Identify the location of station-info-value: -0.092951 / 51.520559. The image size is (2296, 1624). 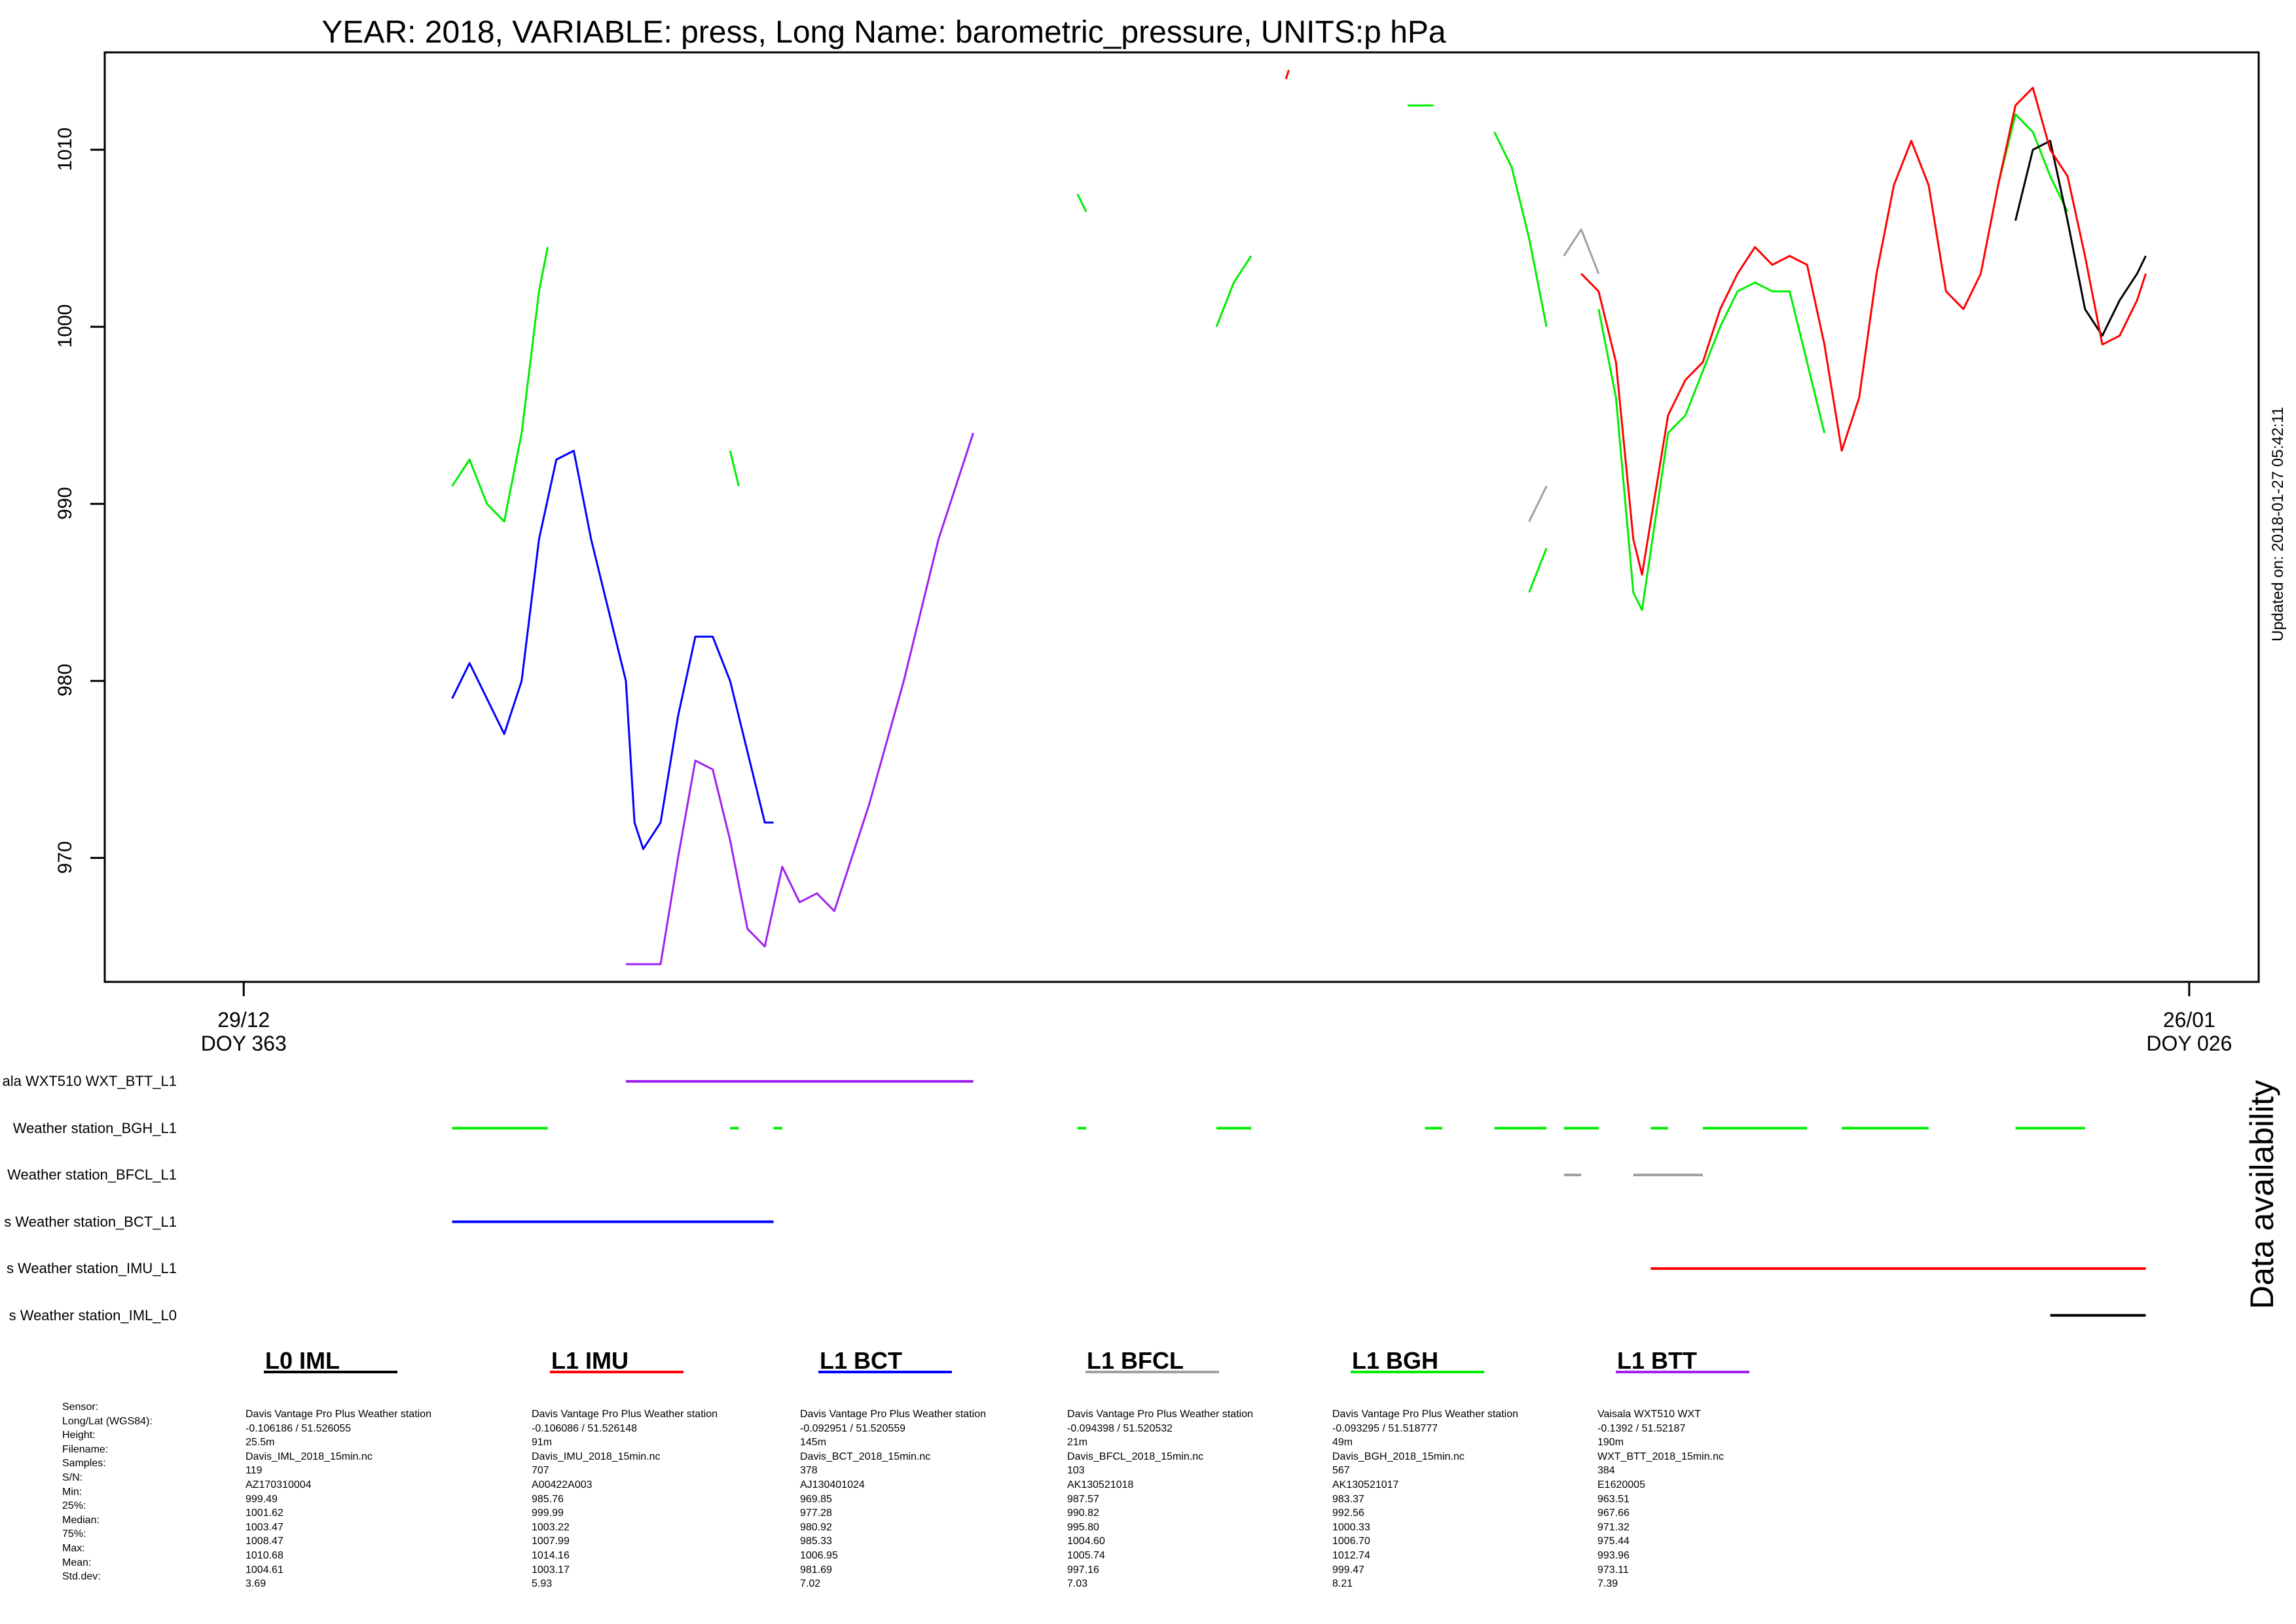
(853, 1428).